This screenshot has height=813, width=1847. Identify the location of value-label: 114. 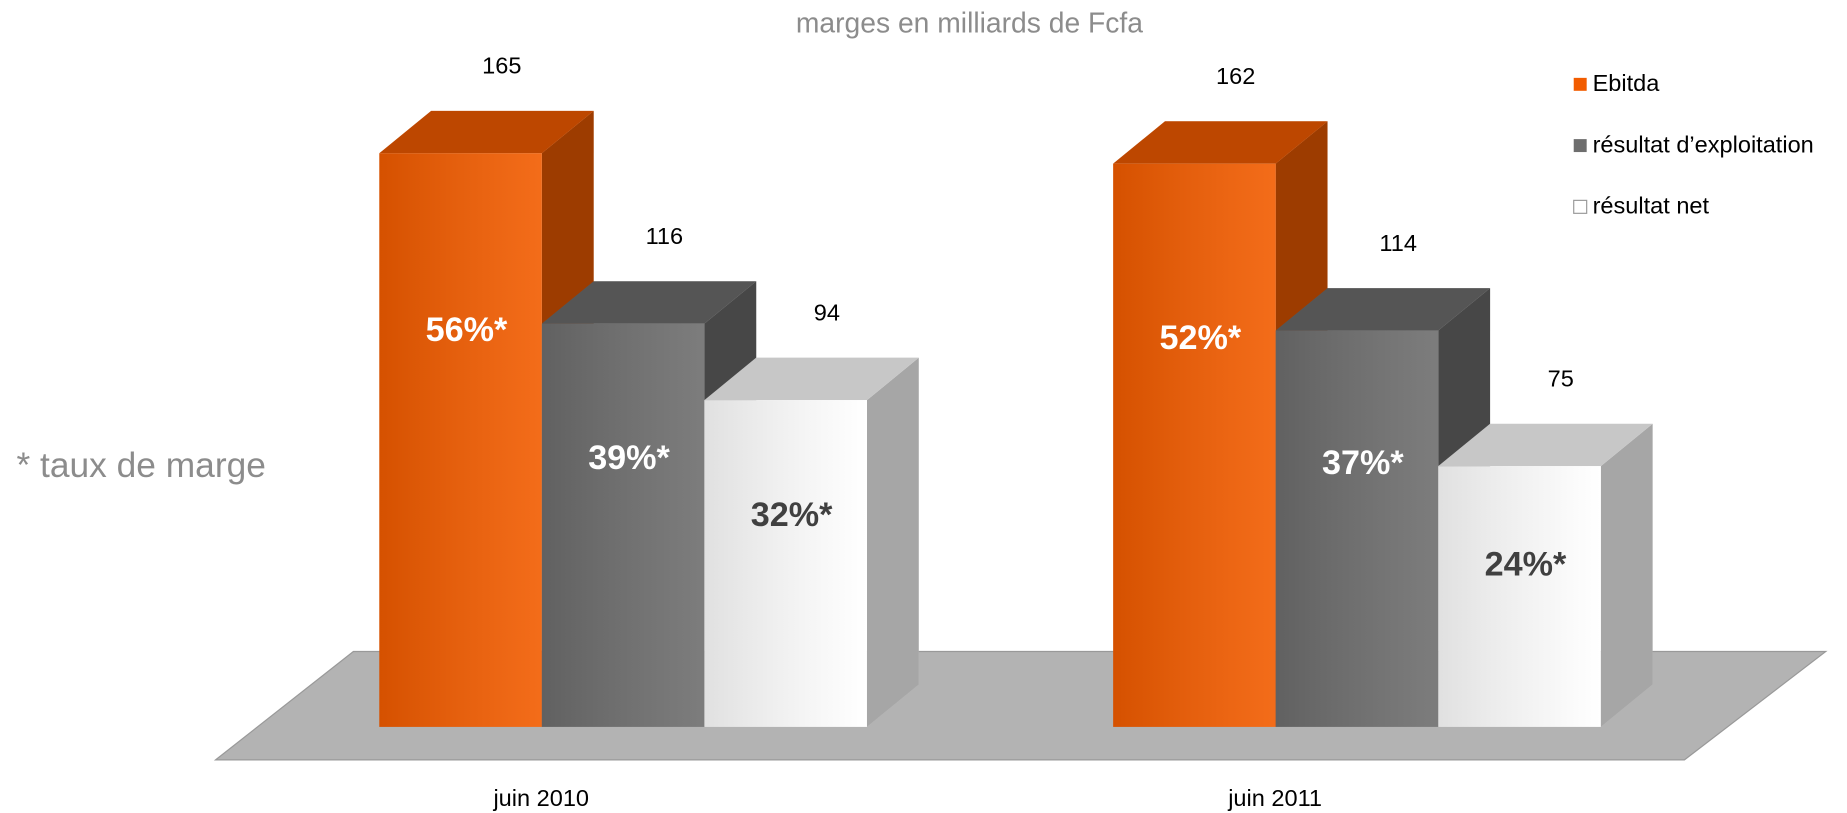
(1398, 243).